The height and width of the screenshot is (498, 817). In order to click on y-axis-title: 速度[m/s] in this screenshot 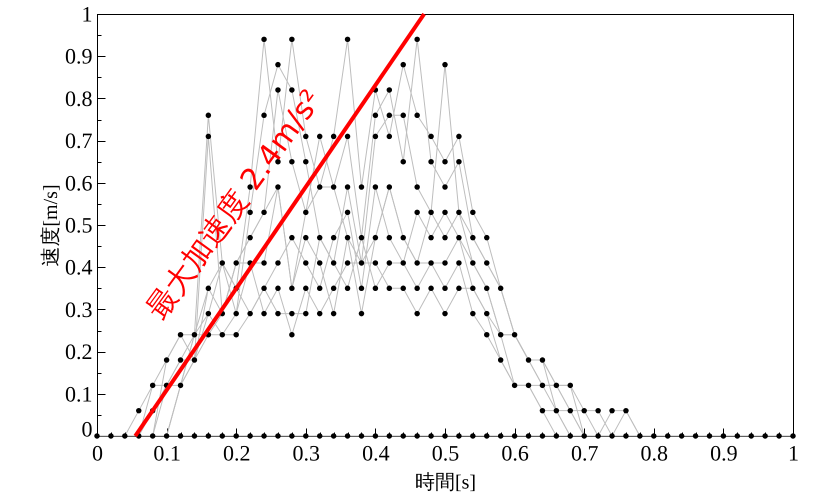, I will do `click(51, 225)`.